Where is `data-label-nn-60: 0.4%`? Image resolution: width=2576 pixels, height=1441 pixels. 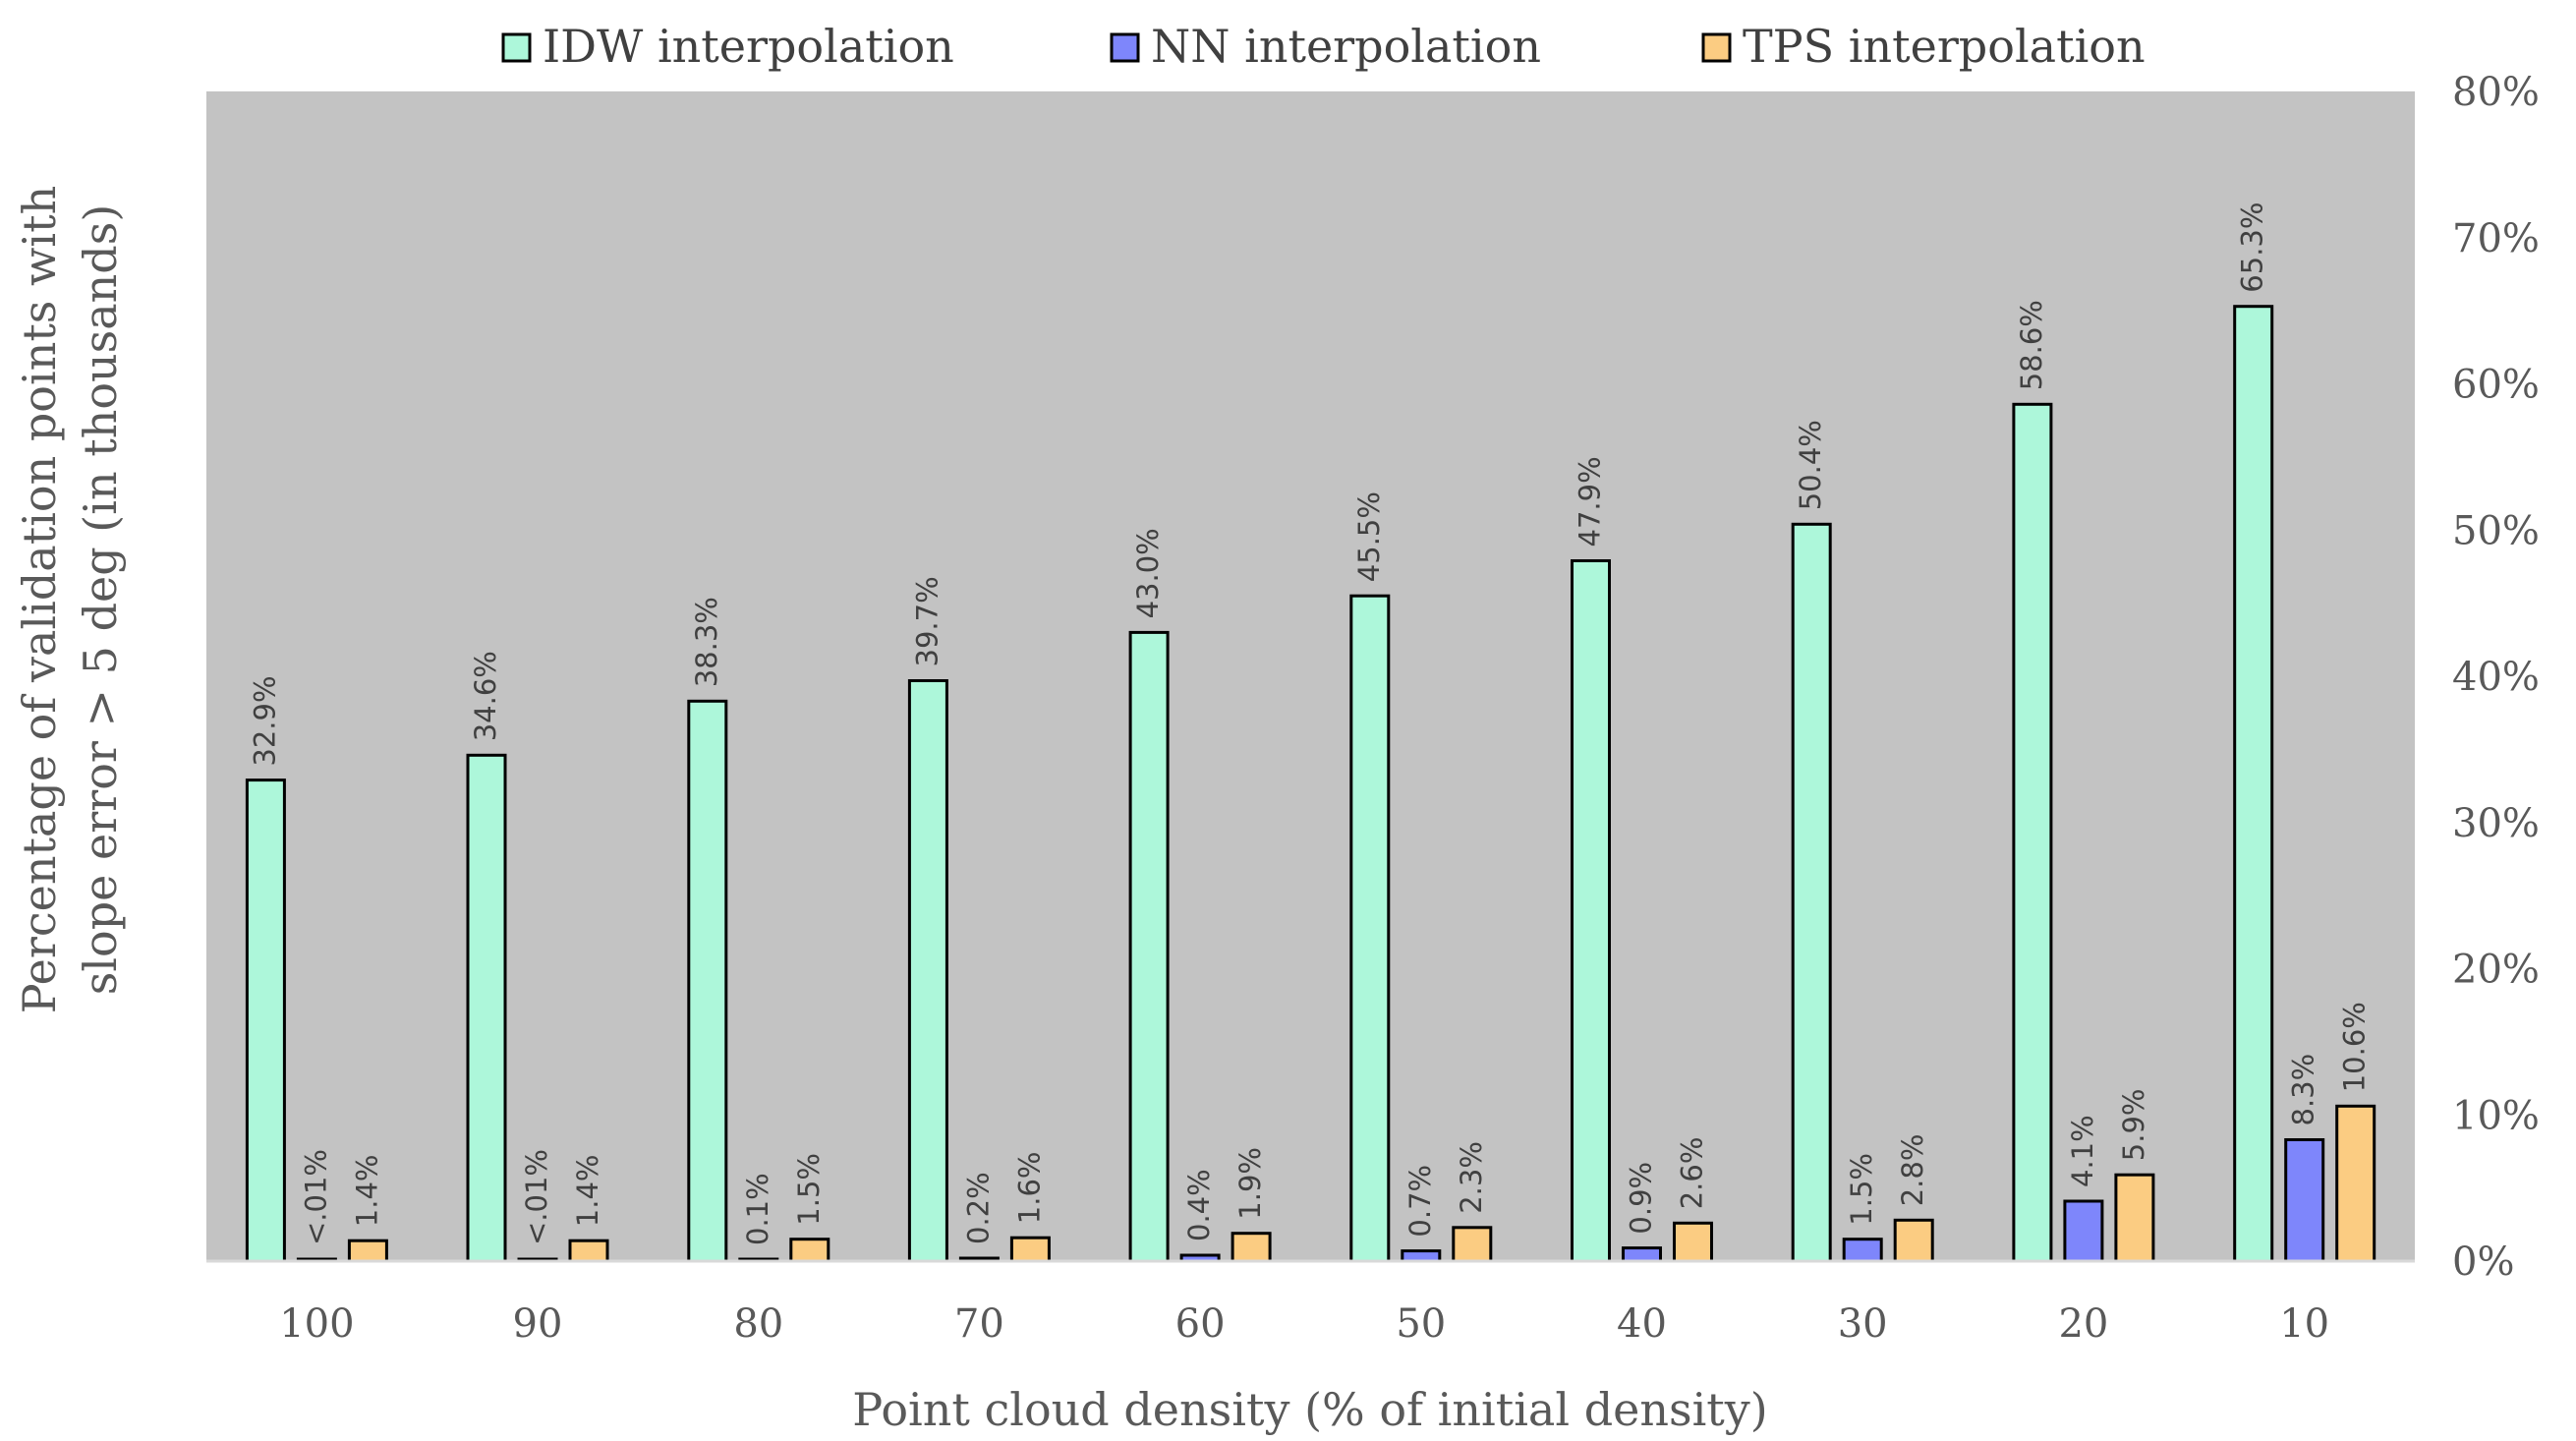 data-label-nn-60: 0.4% is located at coordinates (1199, 1205).